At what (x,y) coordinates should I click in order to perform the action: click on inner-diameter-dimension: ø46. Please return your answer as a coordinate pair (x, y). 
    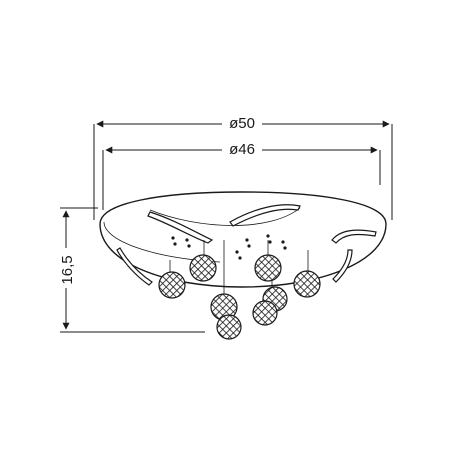
    Looking at the image, I should click on (241, 174).